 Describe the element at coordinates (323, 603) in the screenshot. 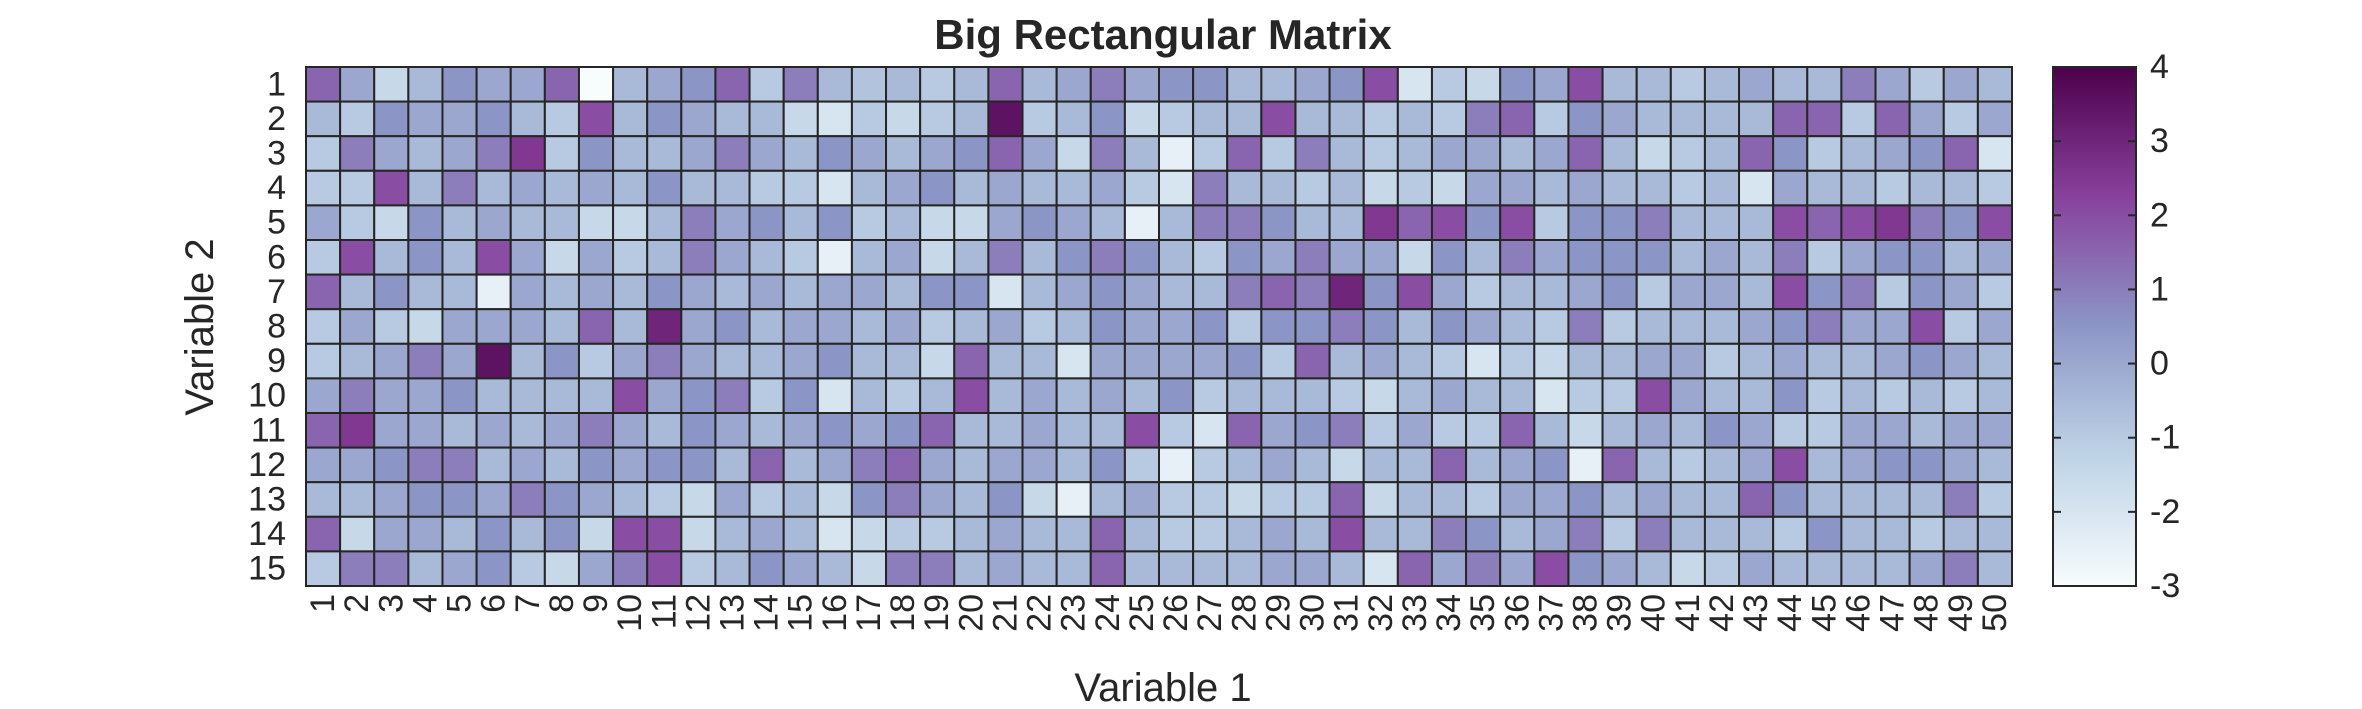

I see `x-tick-label: 1` at that location.